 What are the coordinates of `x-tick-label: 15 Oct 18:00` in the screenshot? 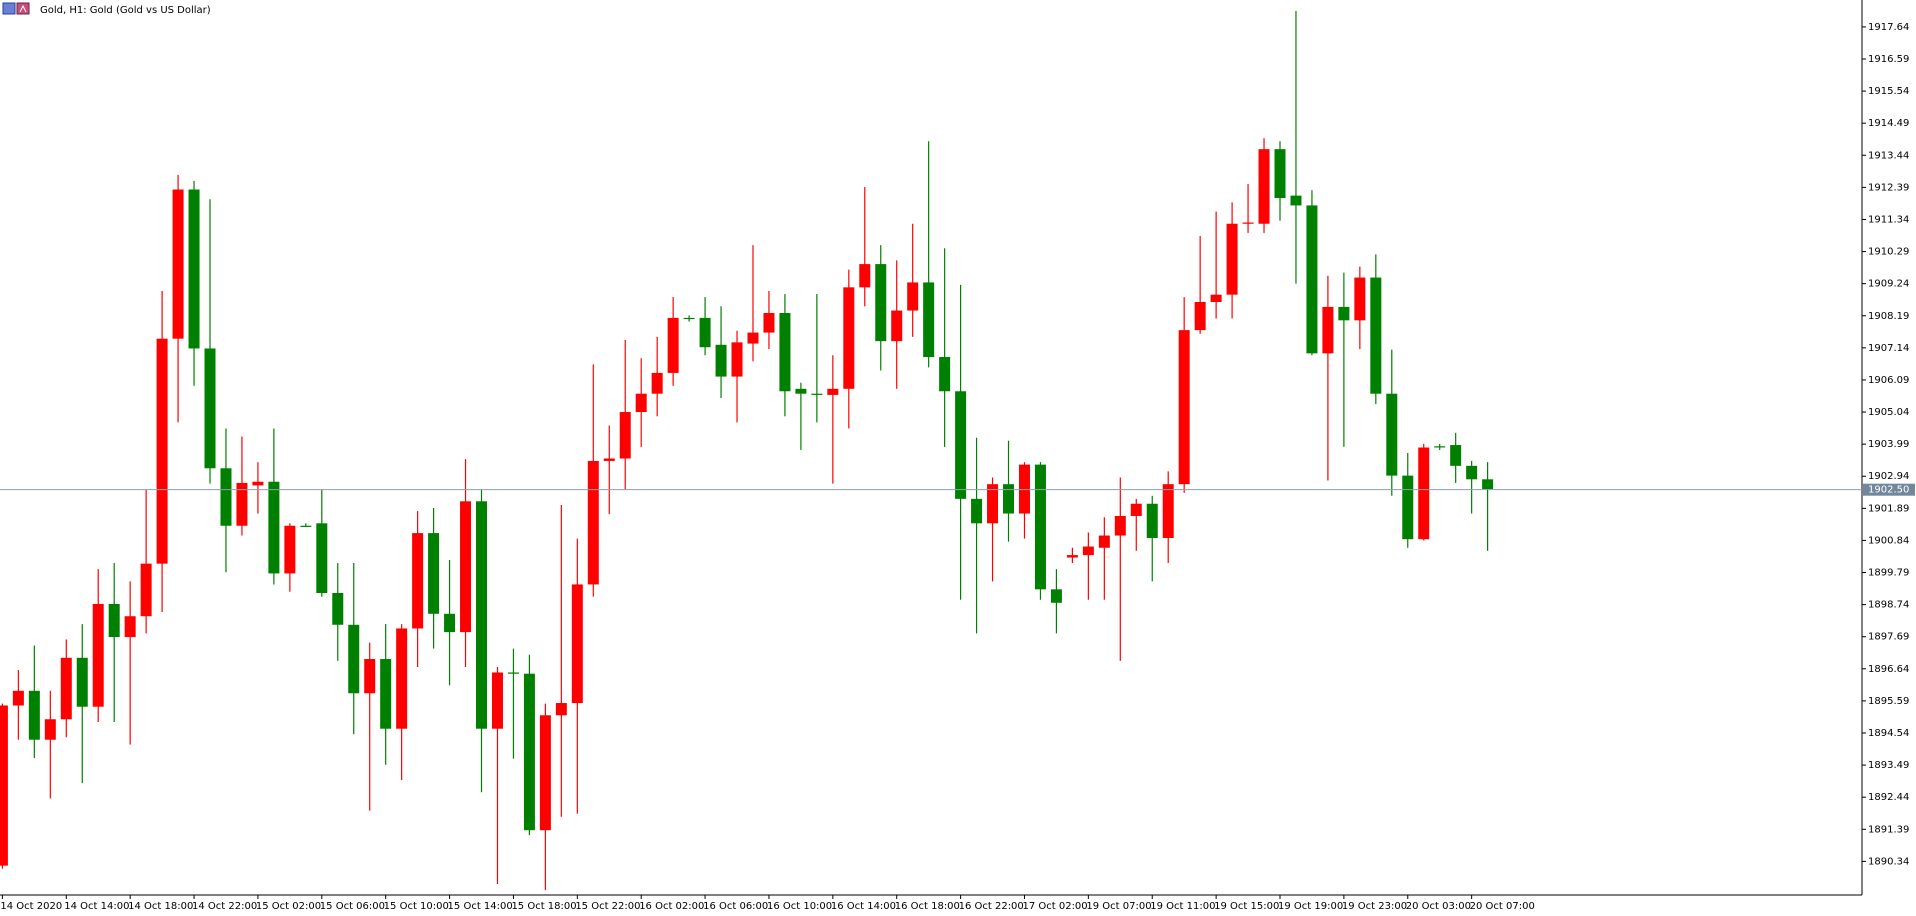 It's located at (543, 906).